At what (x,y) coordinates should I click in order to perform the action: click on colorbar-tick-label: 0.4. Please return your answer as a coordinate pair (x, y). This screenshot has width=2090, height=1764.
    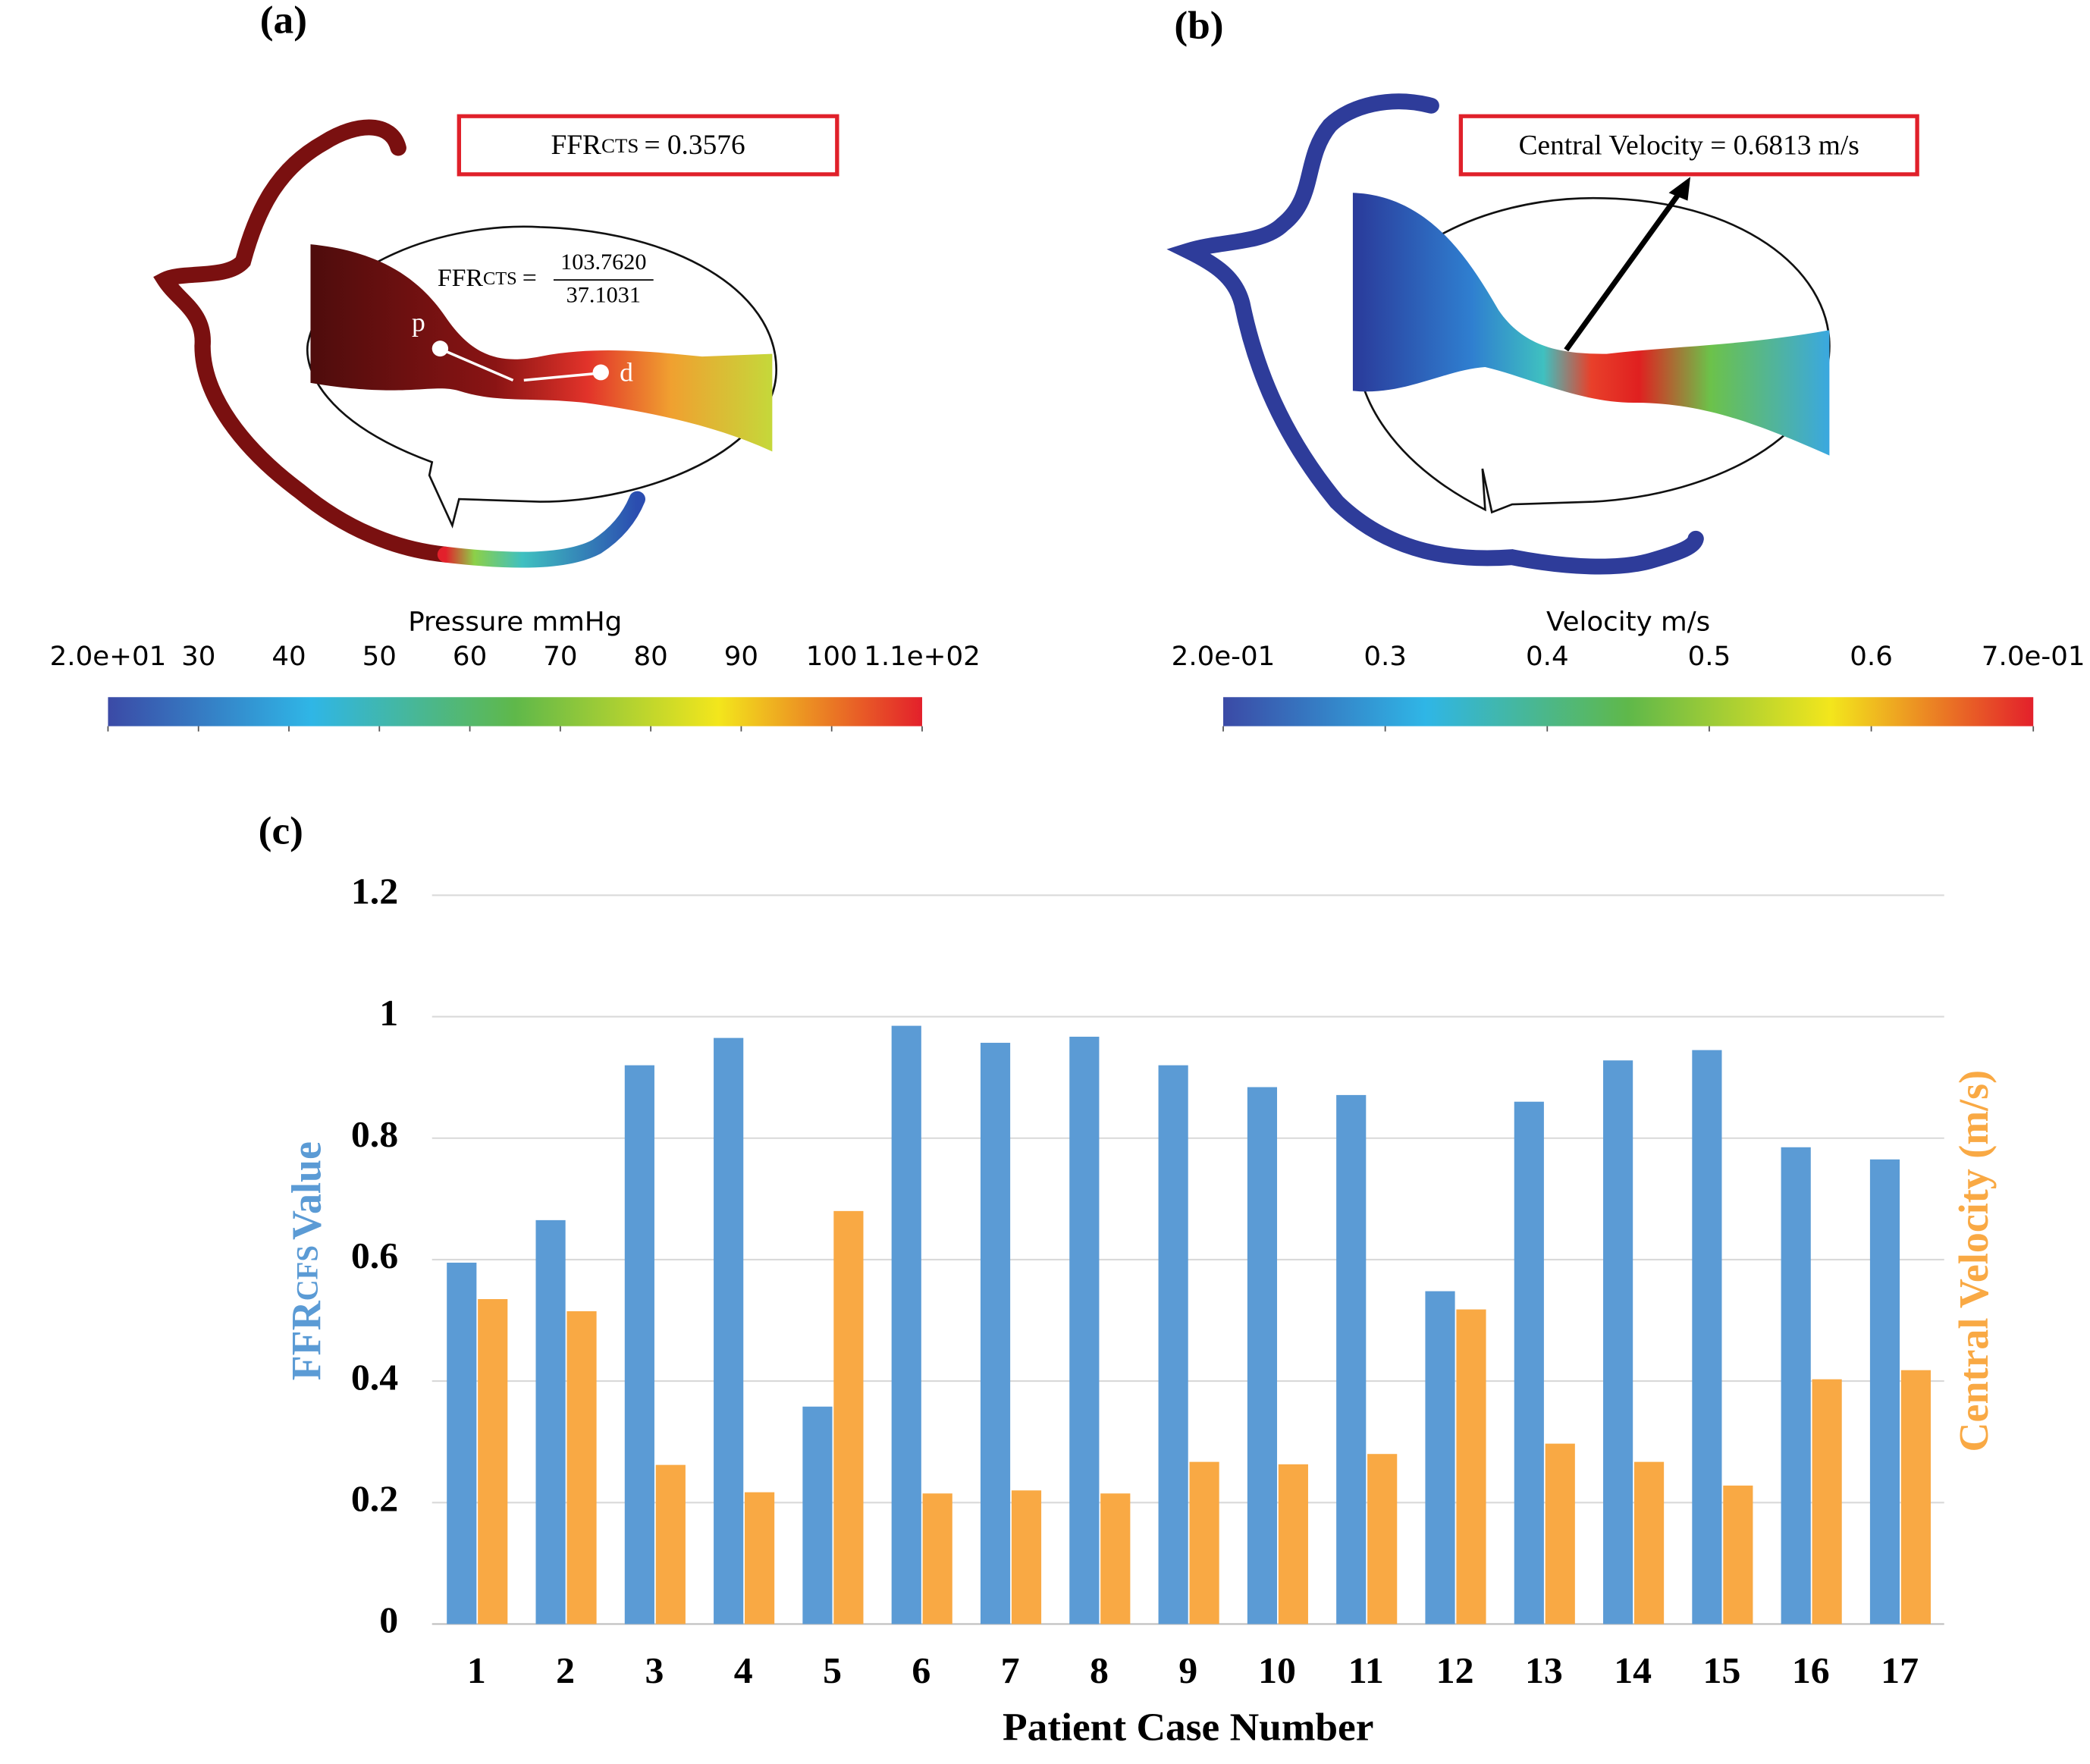
    Looking at the image, I should click on (1547, 657).